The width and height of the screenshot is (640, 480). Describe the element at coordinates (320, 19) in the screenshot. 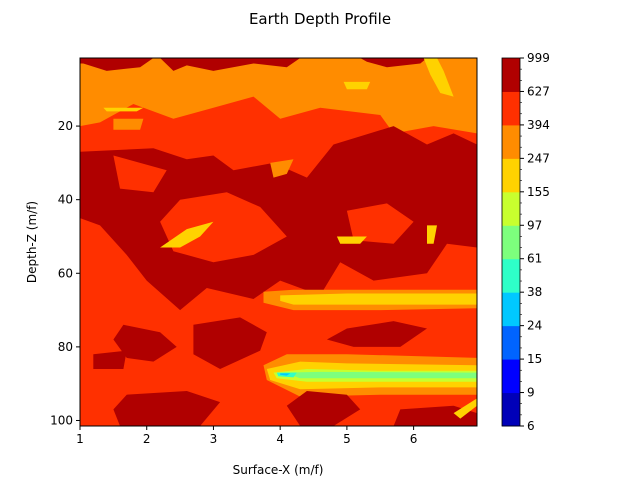

I see `chart-title: Earth Depth Profile` at that location.